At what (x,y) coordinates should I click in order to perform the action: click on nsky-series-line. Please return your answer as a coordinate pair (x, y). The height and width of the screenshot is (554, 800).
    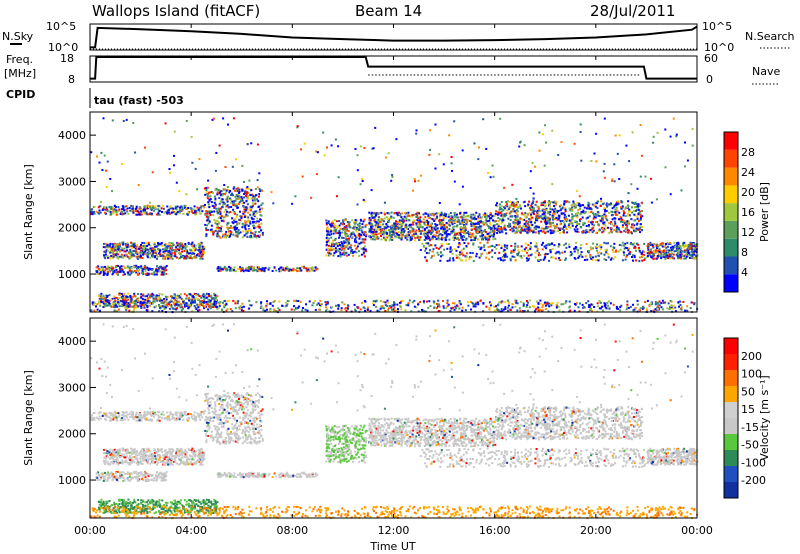
    Looking at the image, I should click on (394, 37).